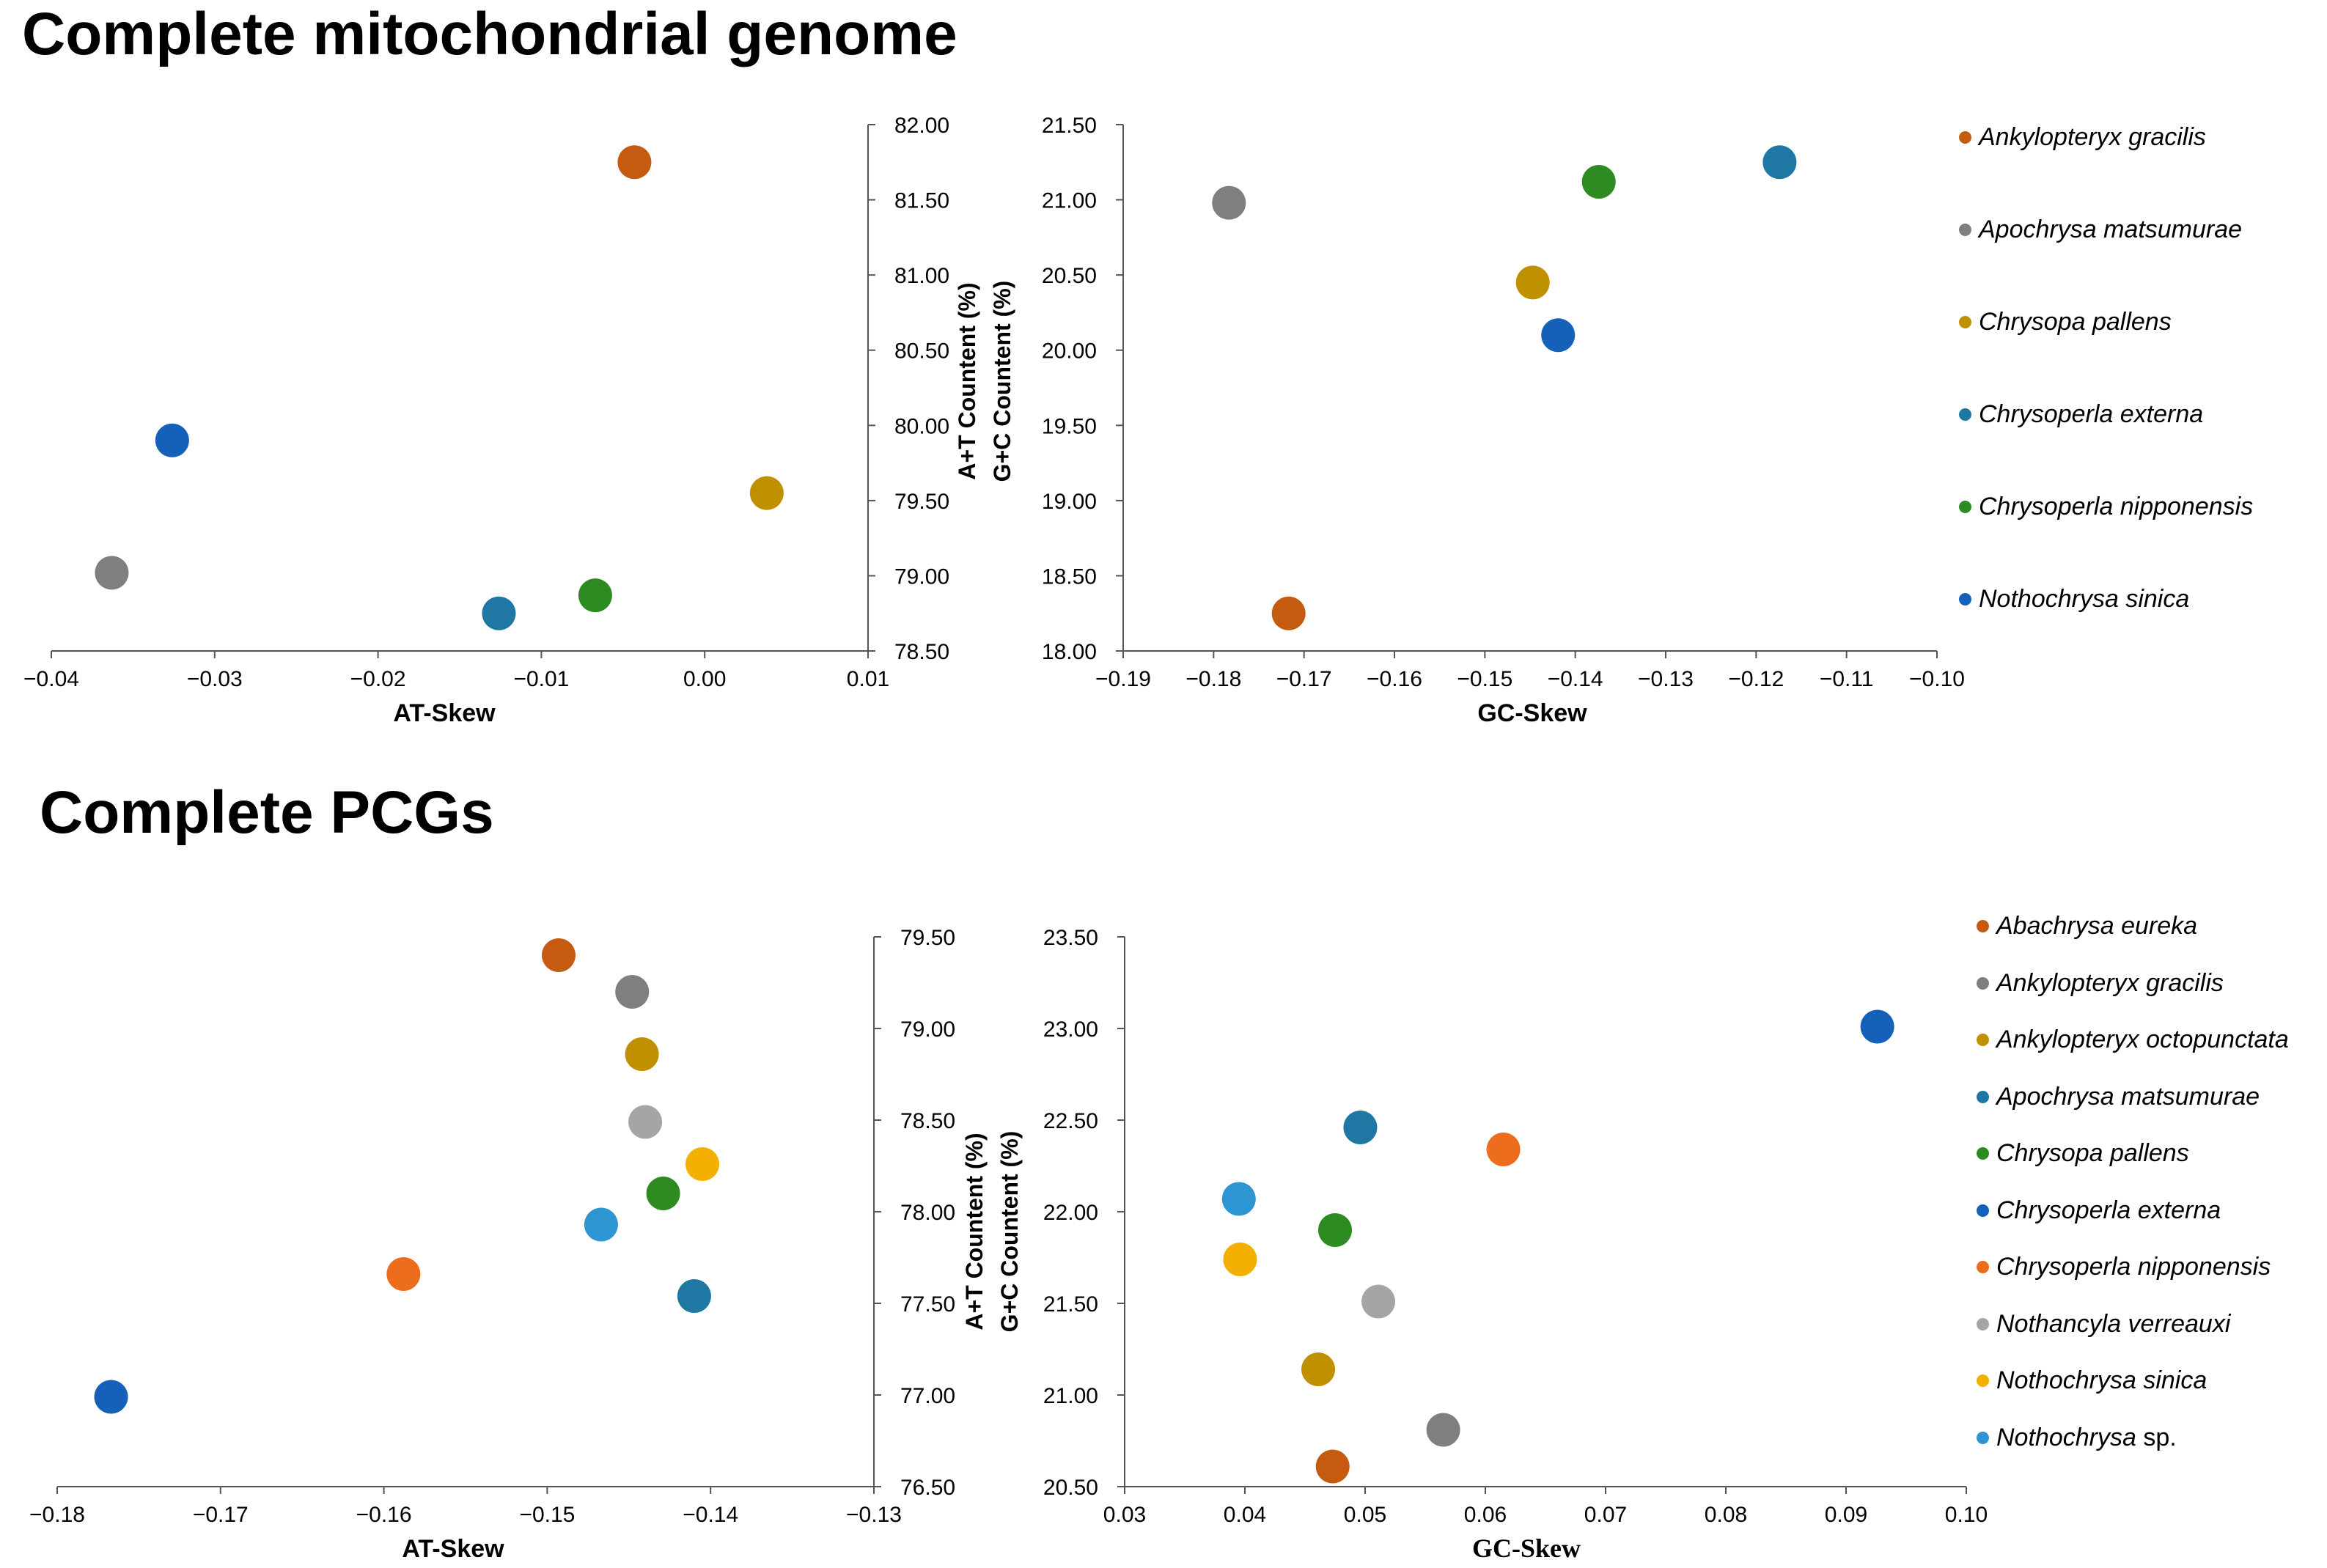  Describe the element at coordinates (1756, 679) in the screenshot. I see `mito-gc-x-tick-label: −0.12` at that location.